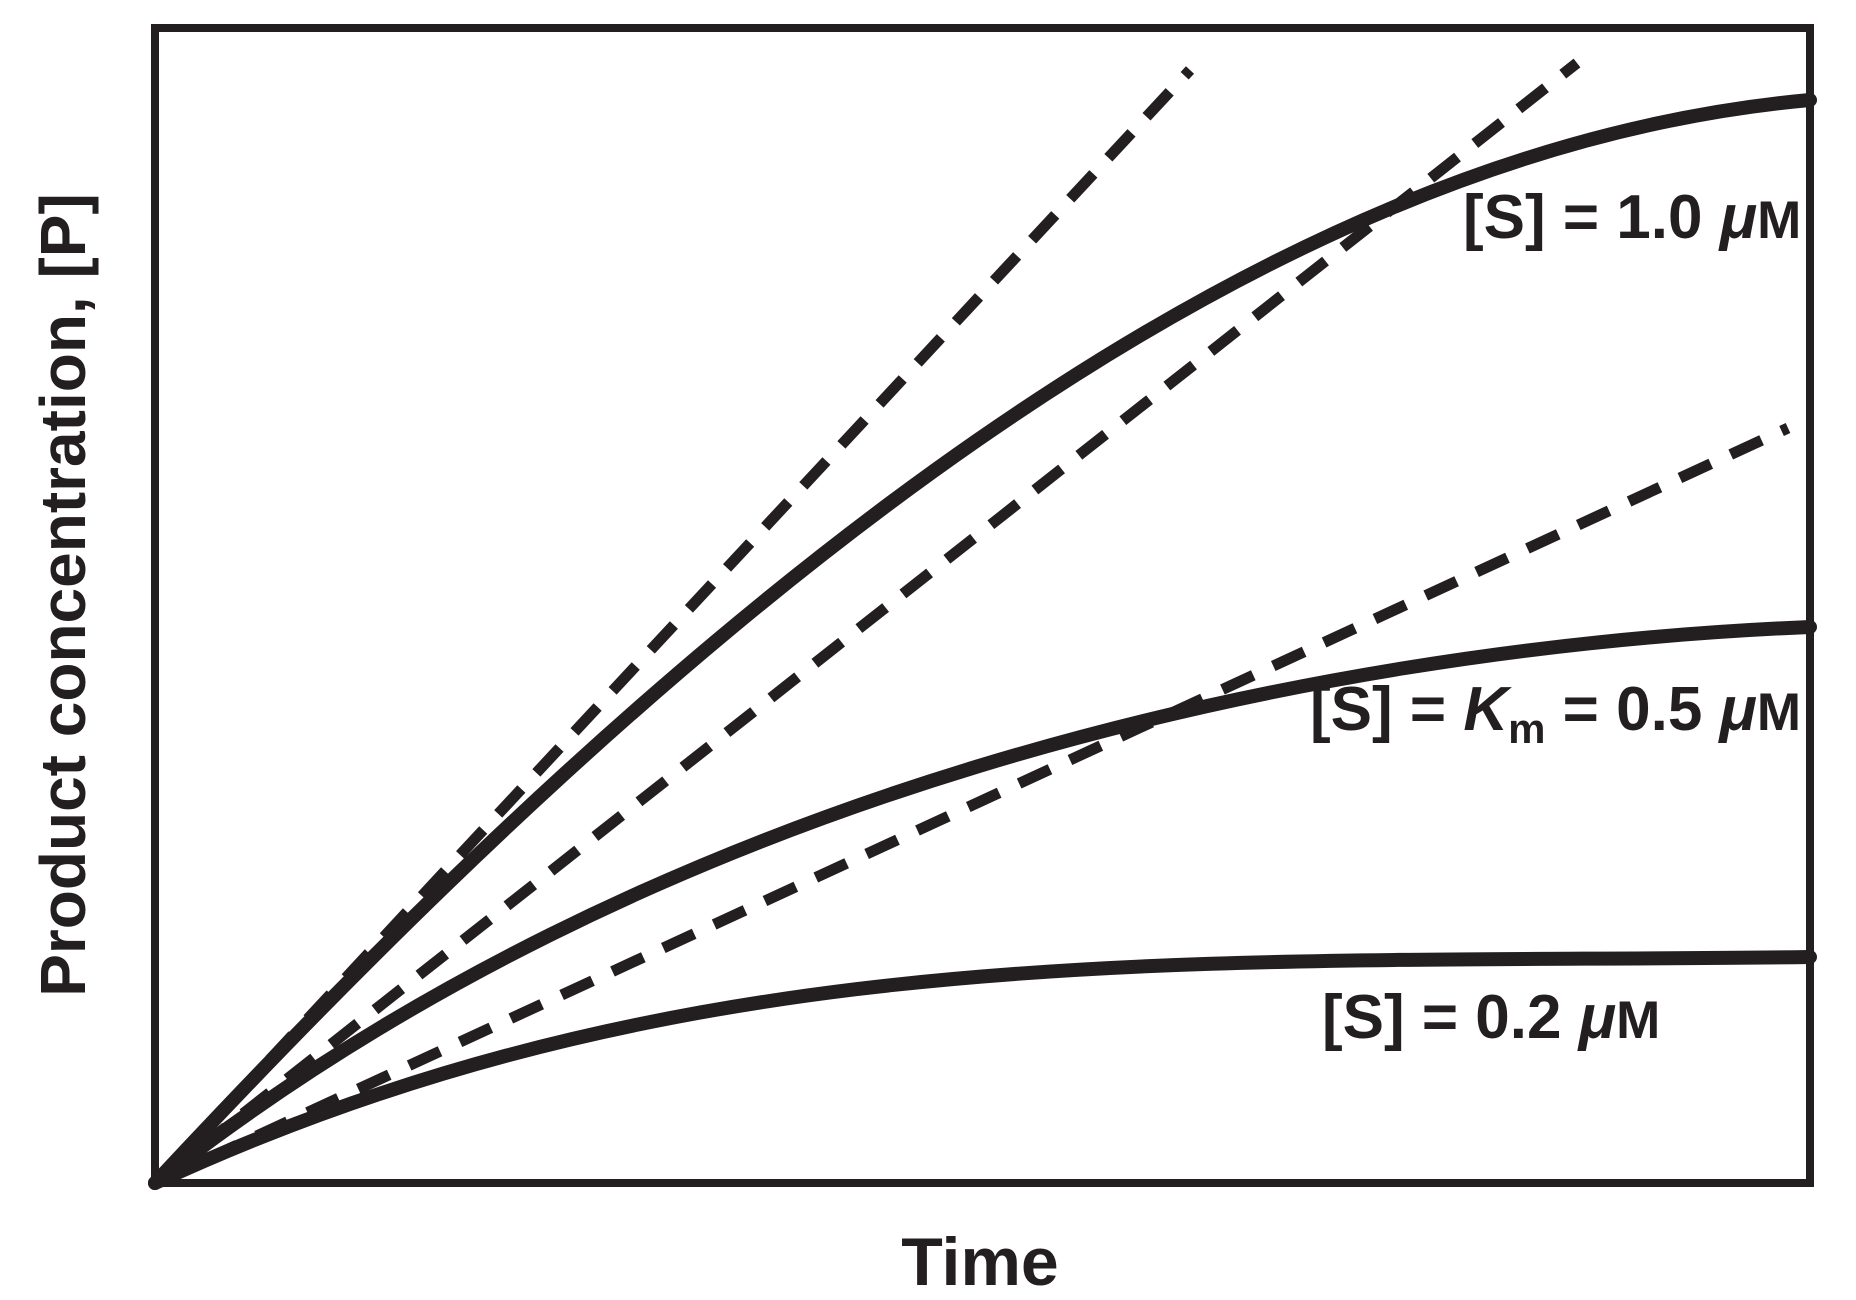  I want to click on x-axis-label: Time, so click(979, 1262).